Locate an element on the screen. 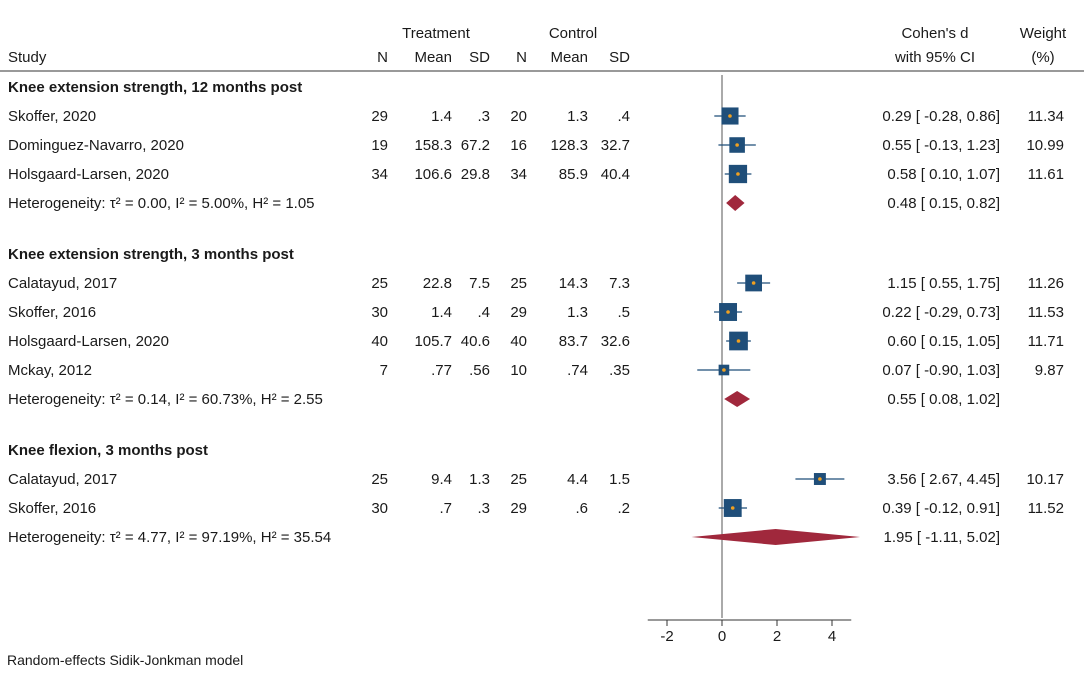  study-c-n: 10 is located at coordinates (518, 370).